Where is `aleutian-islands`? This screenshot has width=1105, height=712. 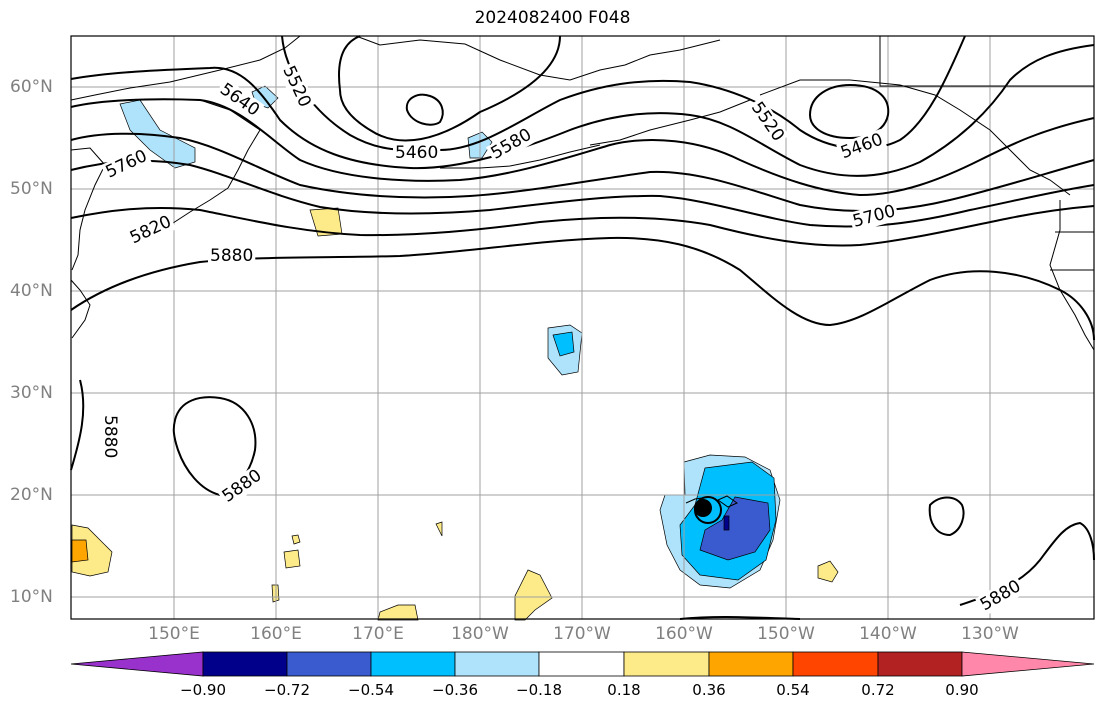
aleutian-islands is located at coordinates (520, 156).